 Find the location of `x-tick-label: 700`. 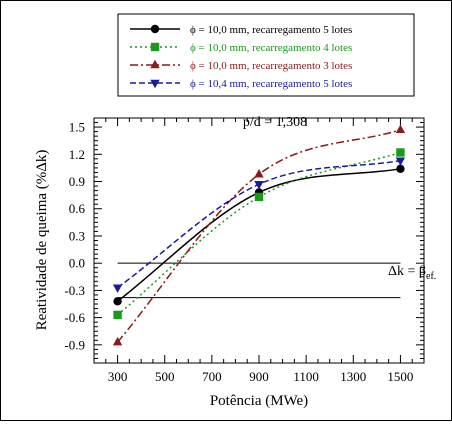

x-tick-label: 700 is located at coordinates (212, 376).